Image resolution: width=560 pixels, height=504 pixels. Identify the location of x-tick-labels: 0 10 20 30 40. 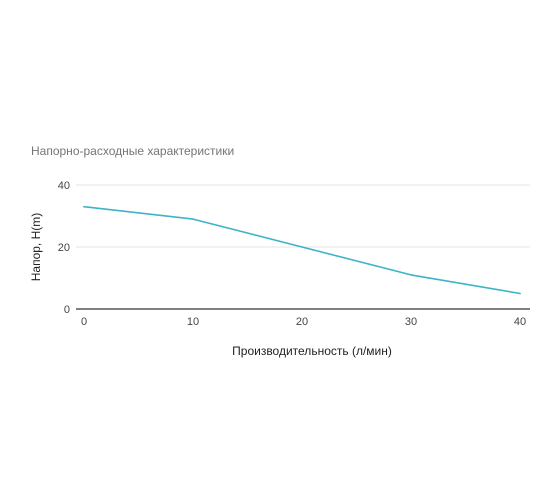
(303, 322).